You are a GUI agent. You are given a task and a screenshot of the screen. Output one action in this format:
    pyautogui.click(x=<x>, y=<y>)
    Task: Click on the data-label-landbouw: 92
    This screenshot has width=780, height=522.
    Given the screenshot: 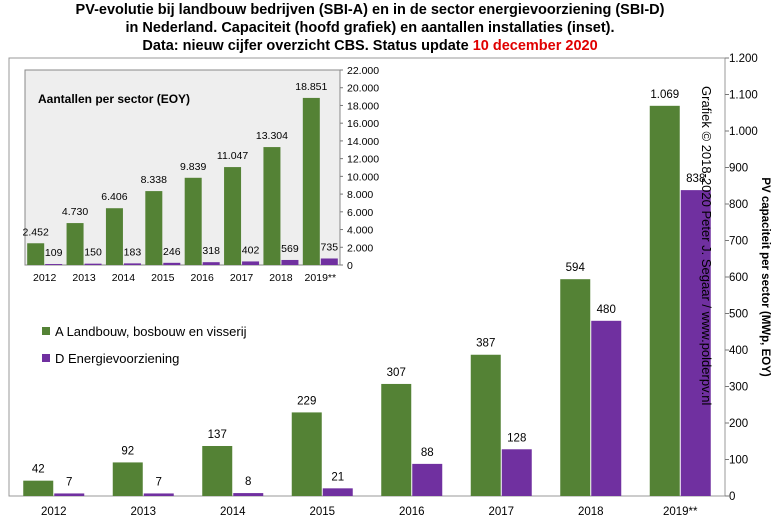 What is the action you would take?
    pyautogui.click(x=127, y=451)
    